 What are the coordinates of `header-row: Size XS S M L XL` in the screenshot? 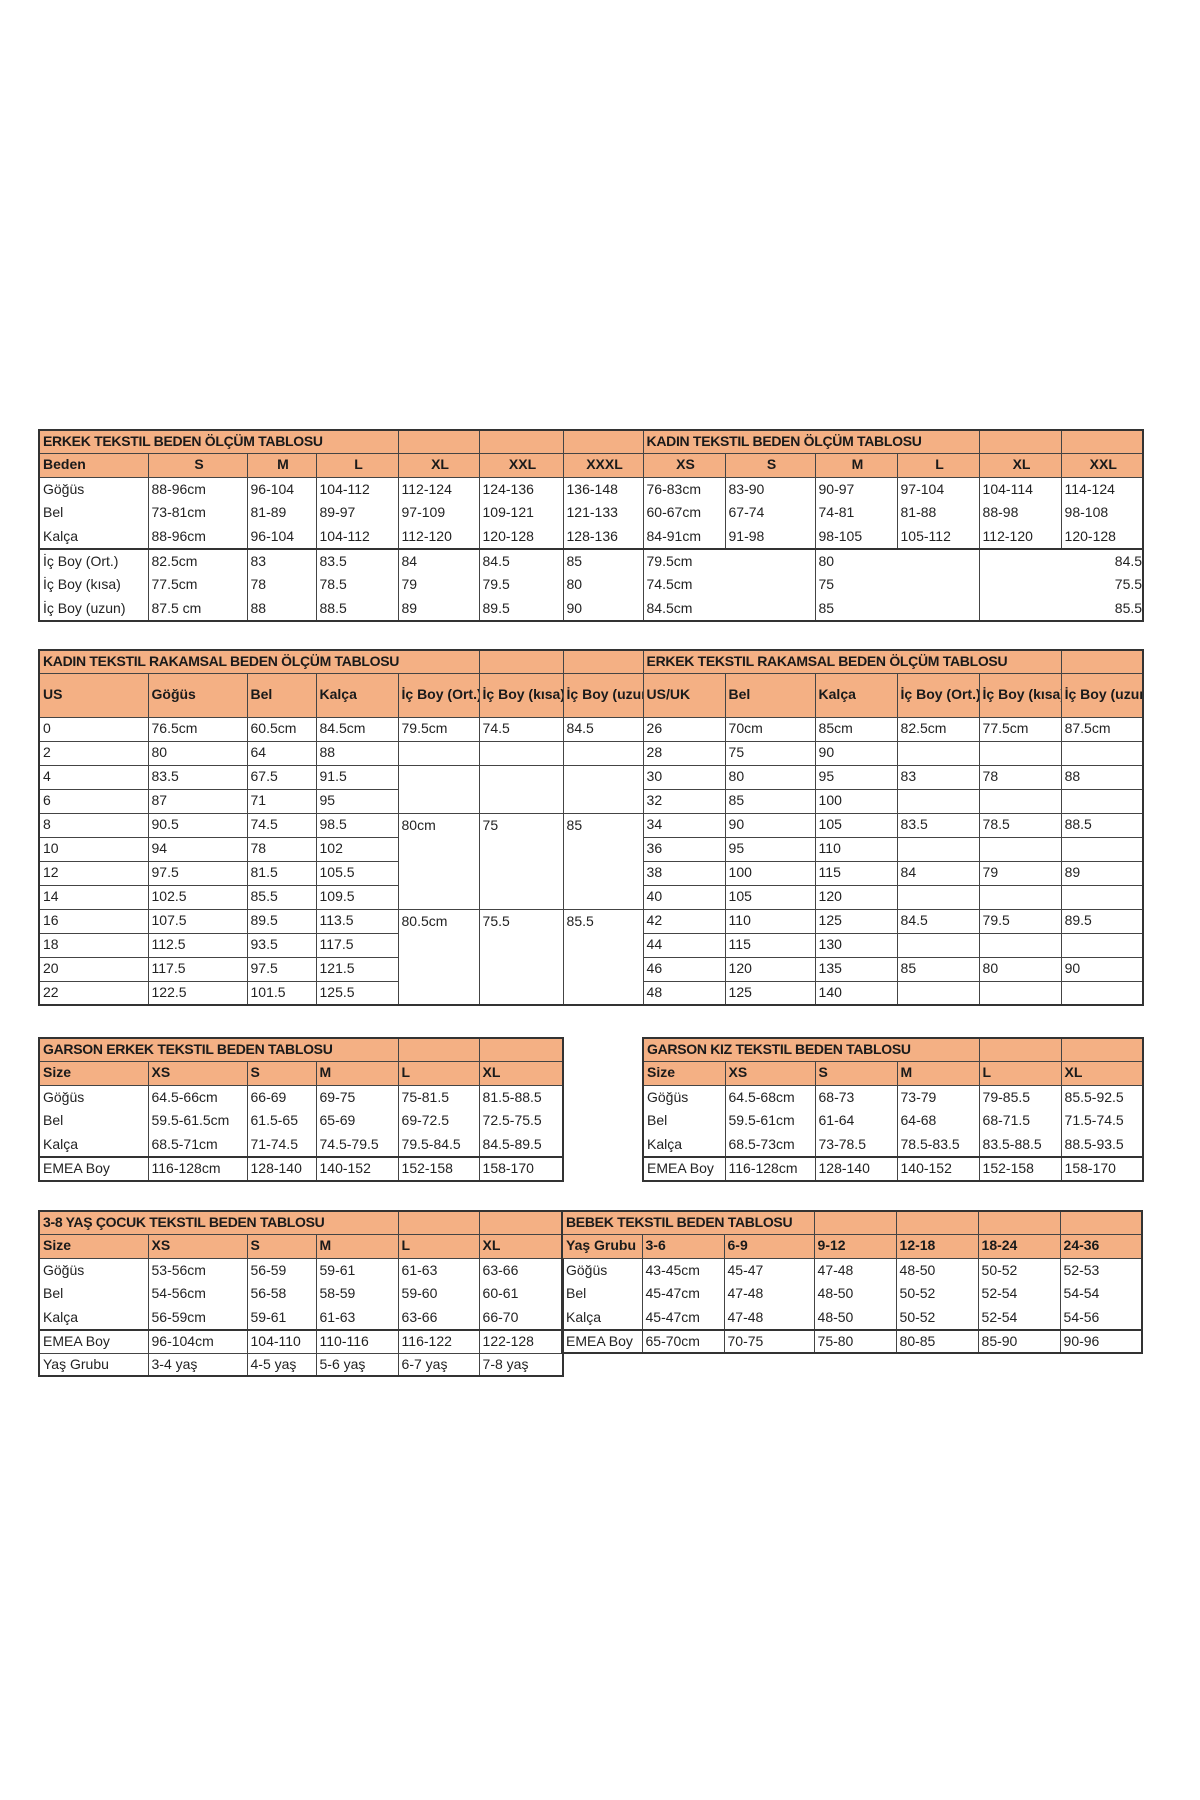 It's located at (301, 1073).